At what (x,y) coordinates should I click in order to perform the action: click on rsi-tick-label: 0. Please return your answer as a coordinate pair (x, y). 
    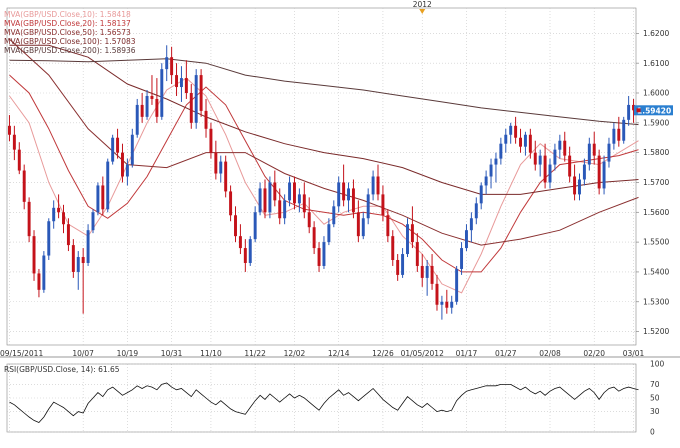
    Looking at the image, I should click on (652, 432).